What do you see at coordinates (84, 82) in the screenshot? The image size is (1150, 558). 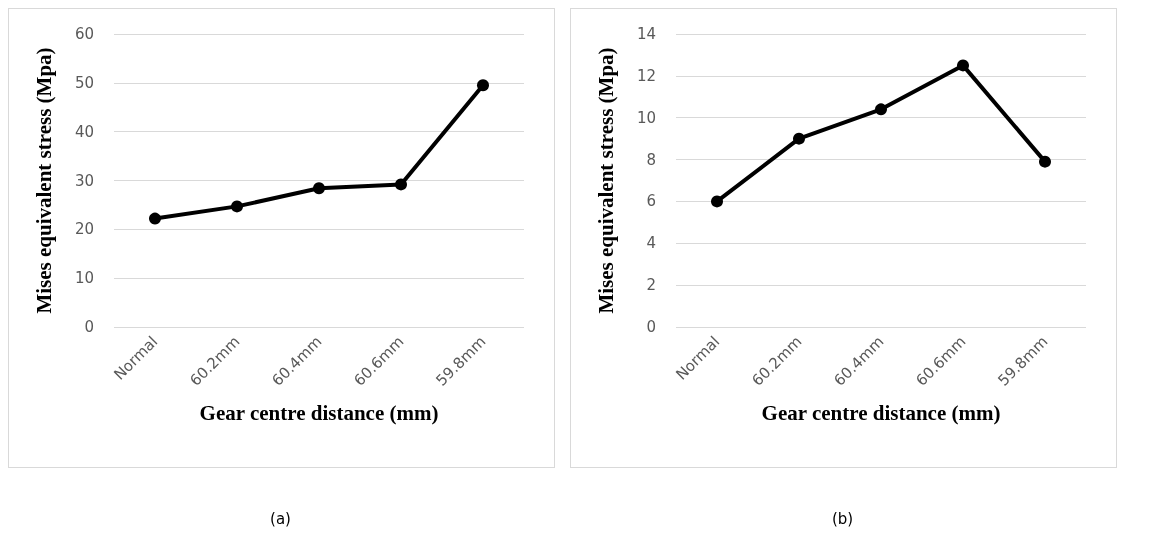 I see `y-tick-label: 50` at bounding box center [84, 82].